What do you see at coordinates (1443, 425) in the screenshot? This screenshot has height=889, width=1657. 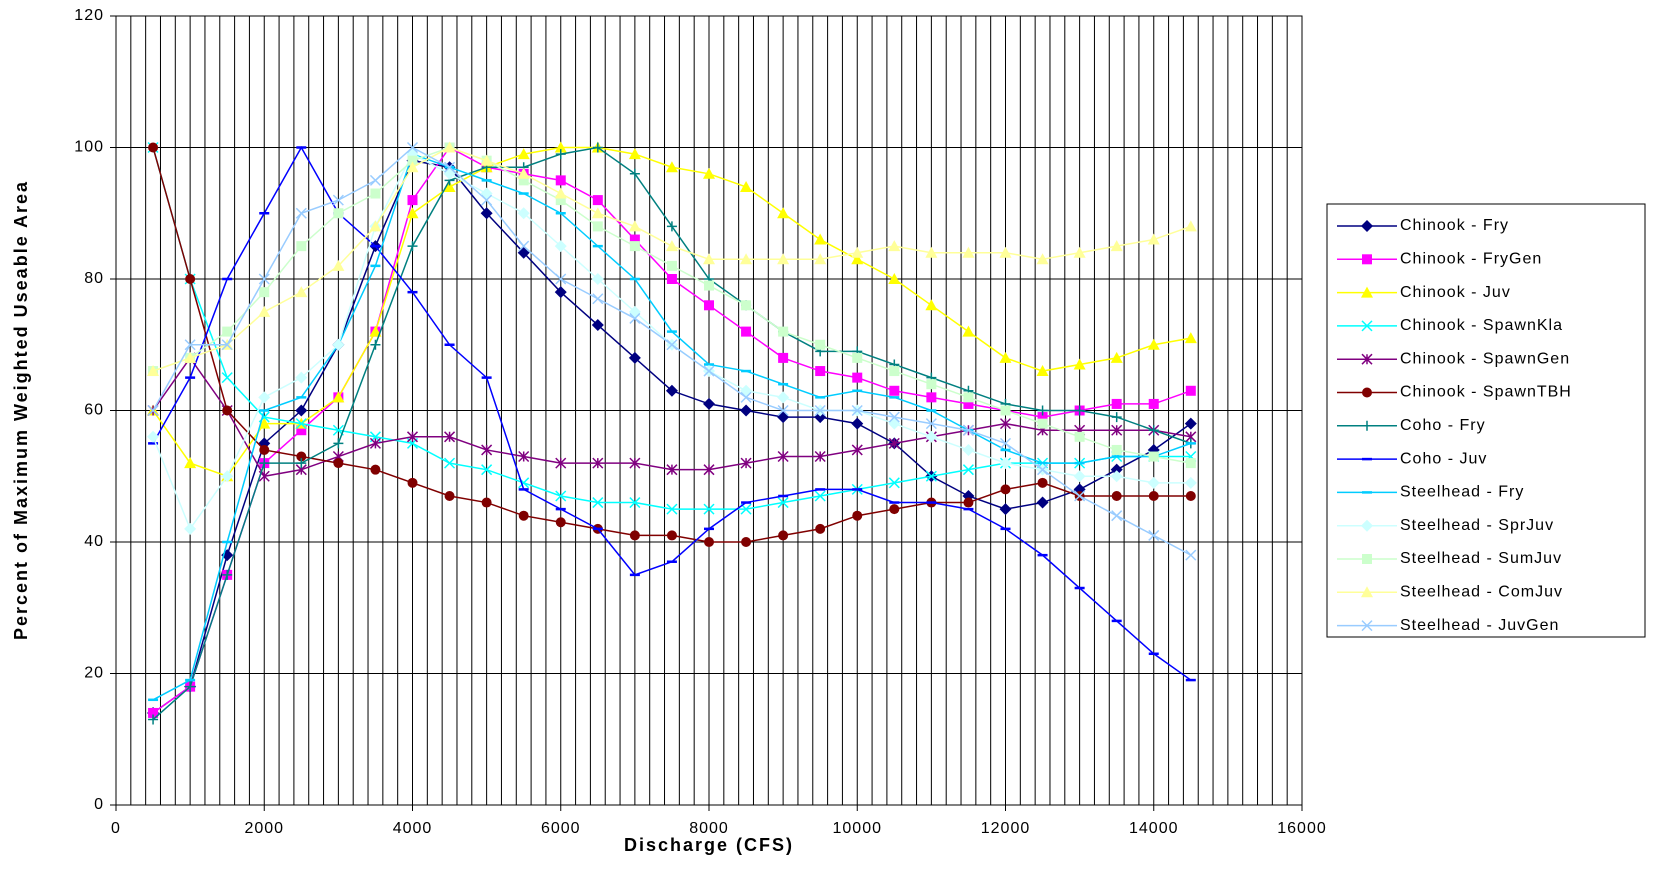 I see `legend-label: Coho - Fry` at bounding box center [1443, 425].